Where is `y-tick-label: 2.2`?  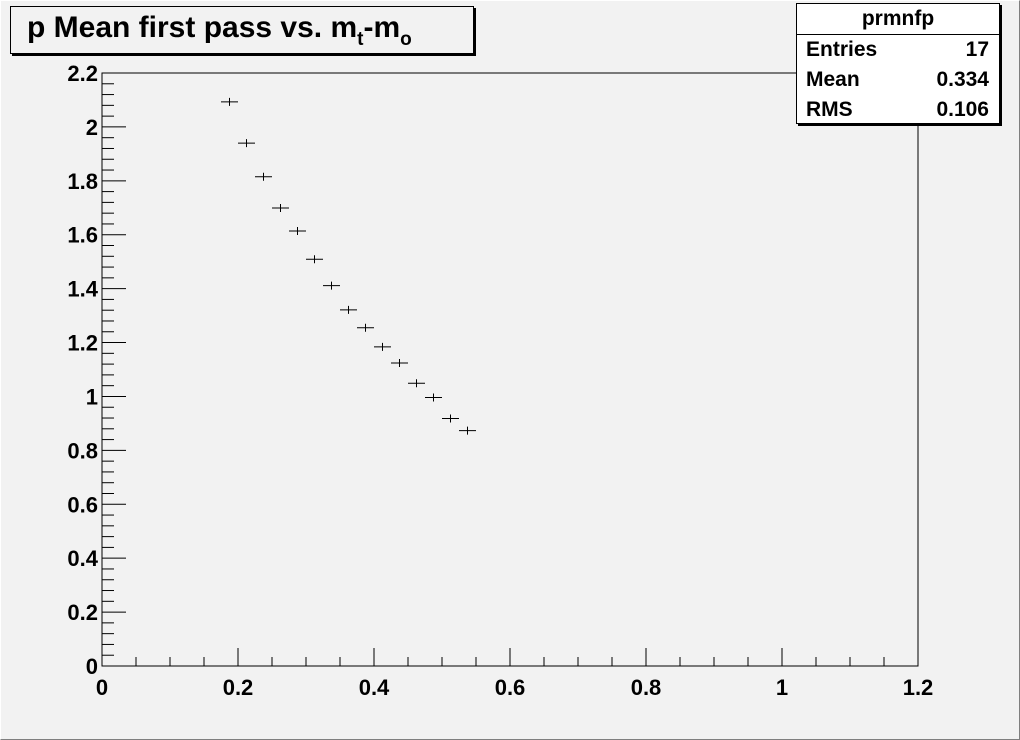 y-tick-label: 2.2 is located at coordinates (82, 73).